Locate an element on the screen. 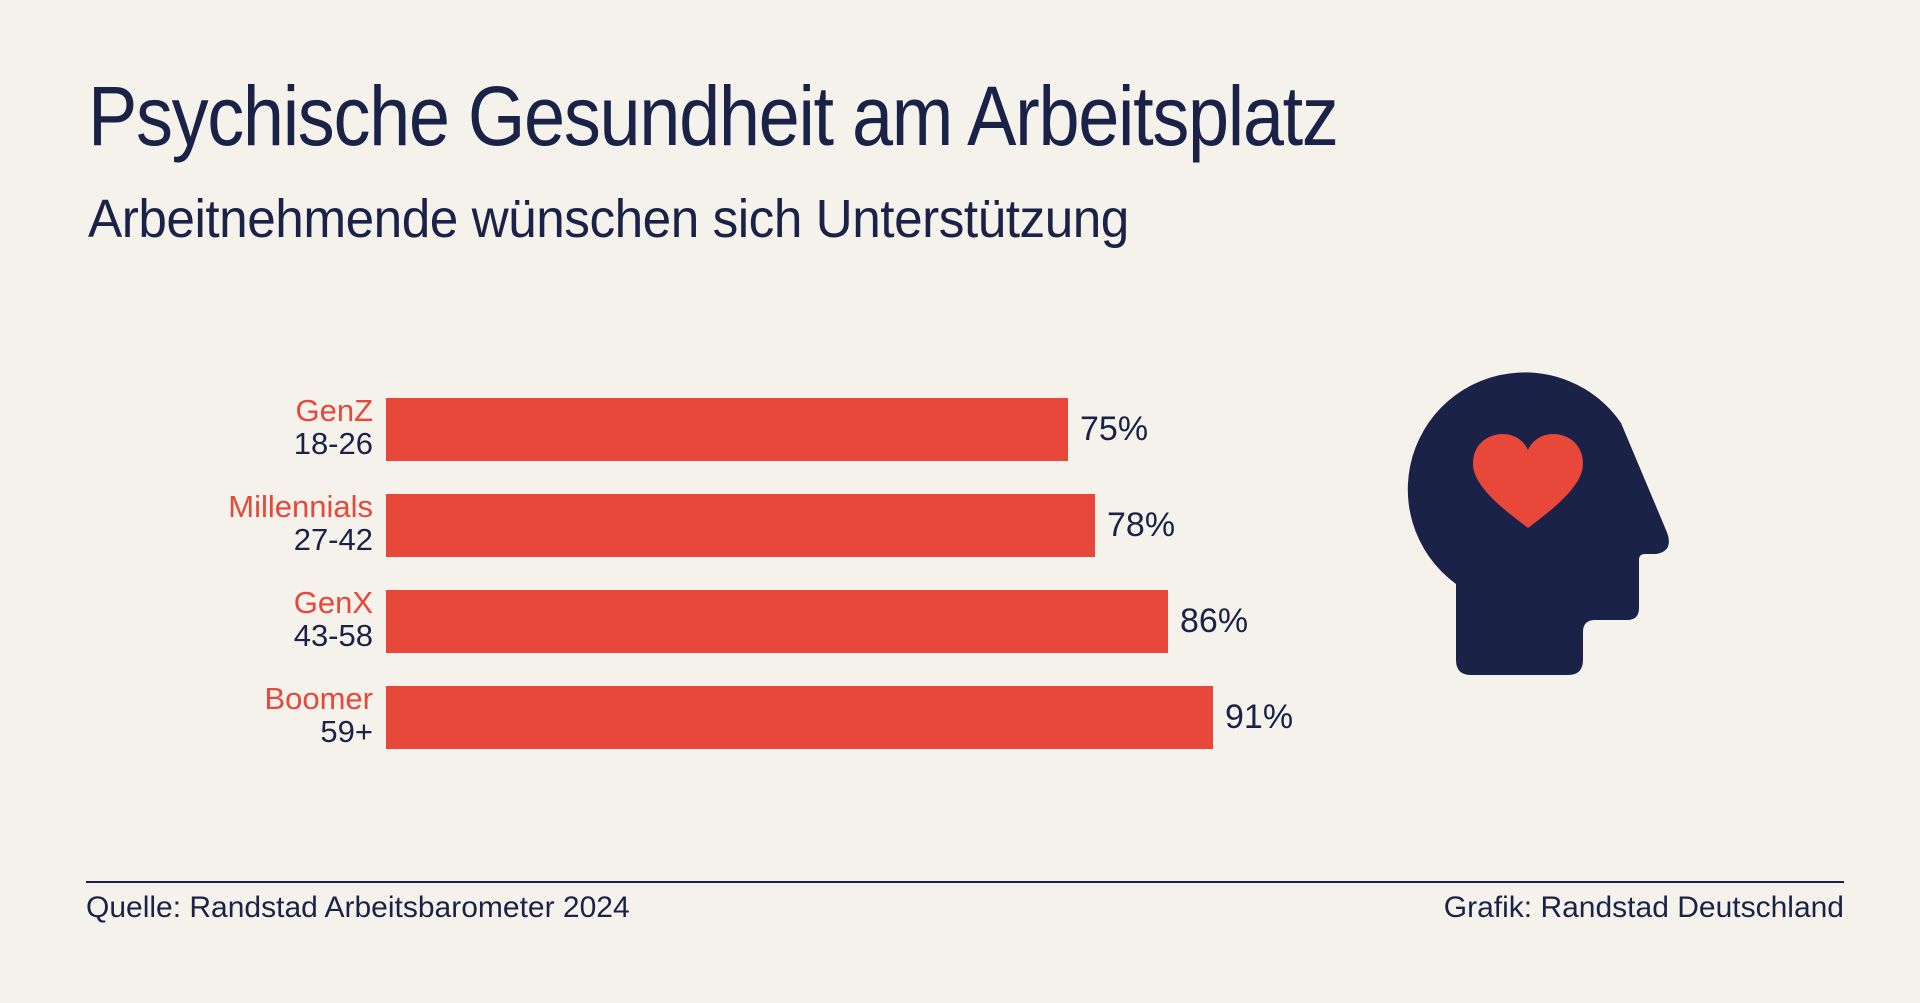 Image resolution: width=1920 pixels, height=1003 pixels. bar-value-label: 91% is located at coordinates (1259, 717).